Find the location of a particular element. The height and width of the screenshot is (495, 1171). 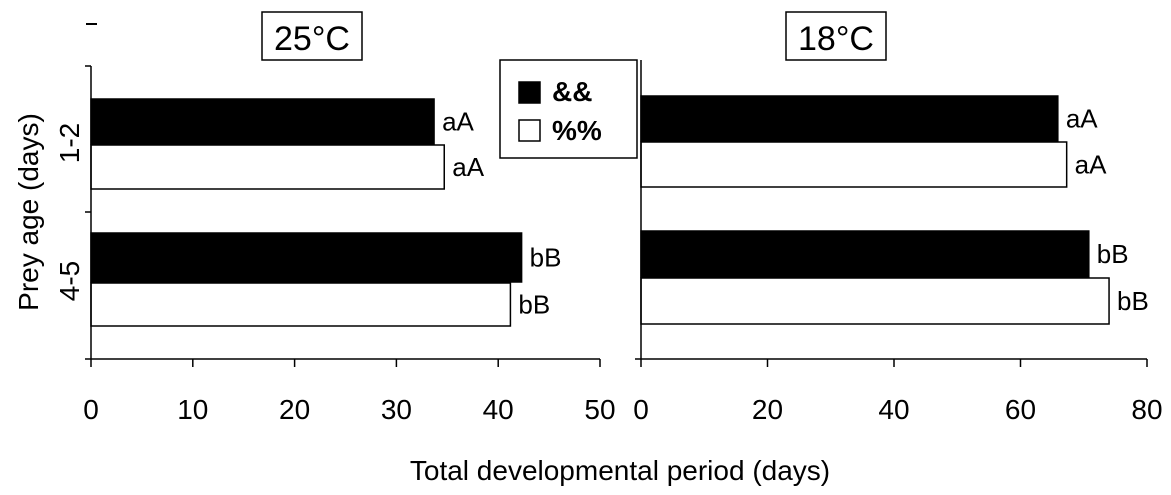

category-label-4-5: 4-5 is located at coordinates (69, 281).